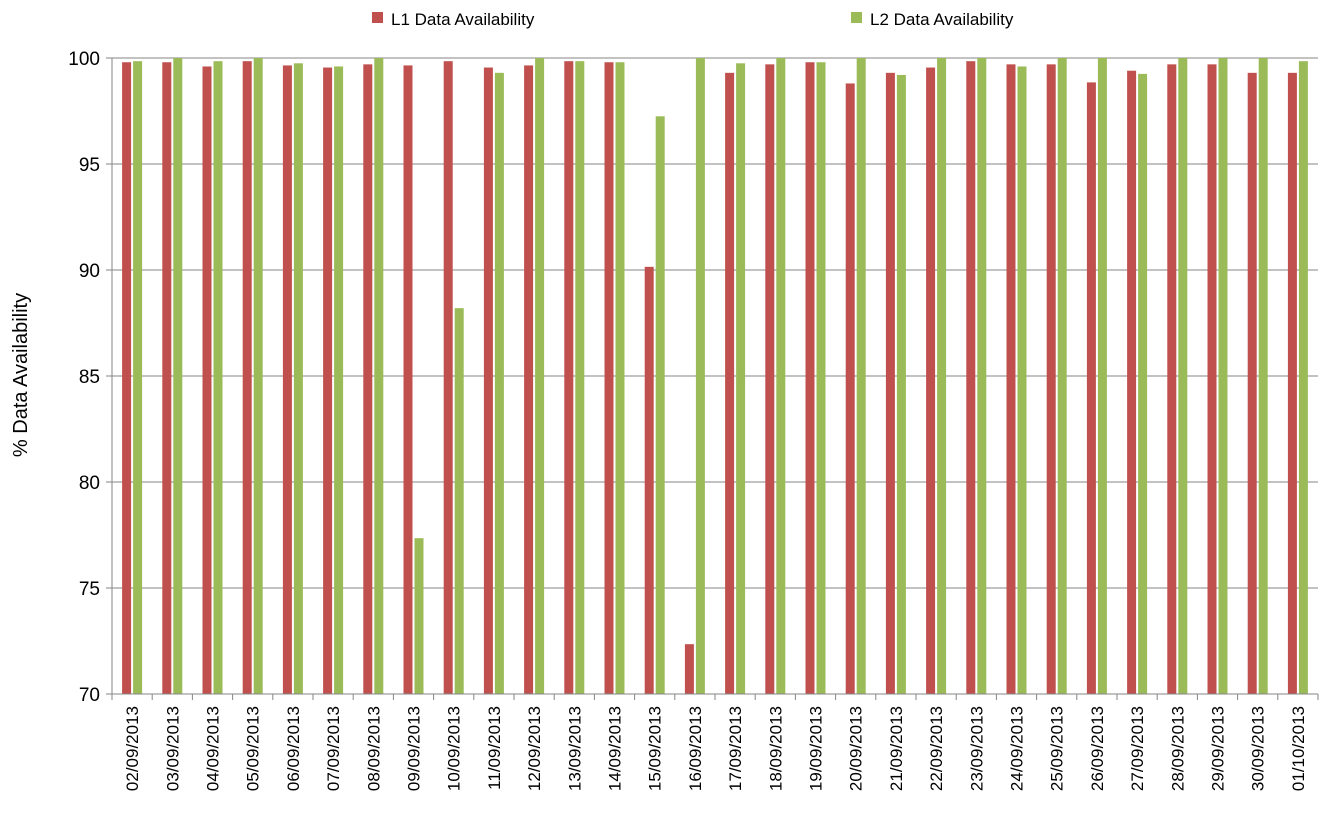 Image resolution: width=1325 pixels, height=836 pixels. What do you see at coordinates (615, 748) in the screenshot?
I see `x-tick-label: 14/09/2013` at bounding box center [615, 748].